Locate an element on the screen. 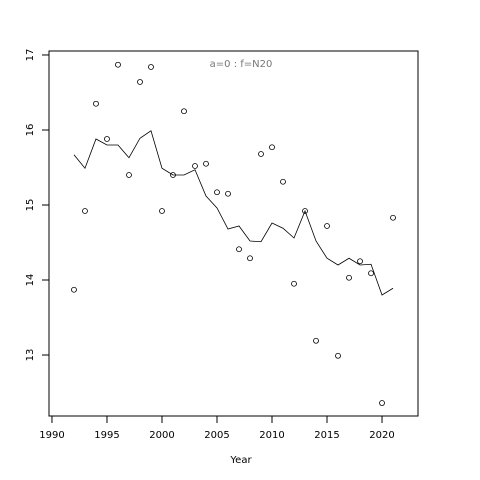 The height and width of the screenshot is (480, 480). x-tick-label: 2020 is located at coordinates (381, 435).